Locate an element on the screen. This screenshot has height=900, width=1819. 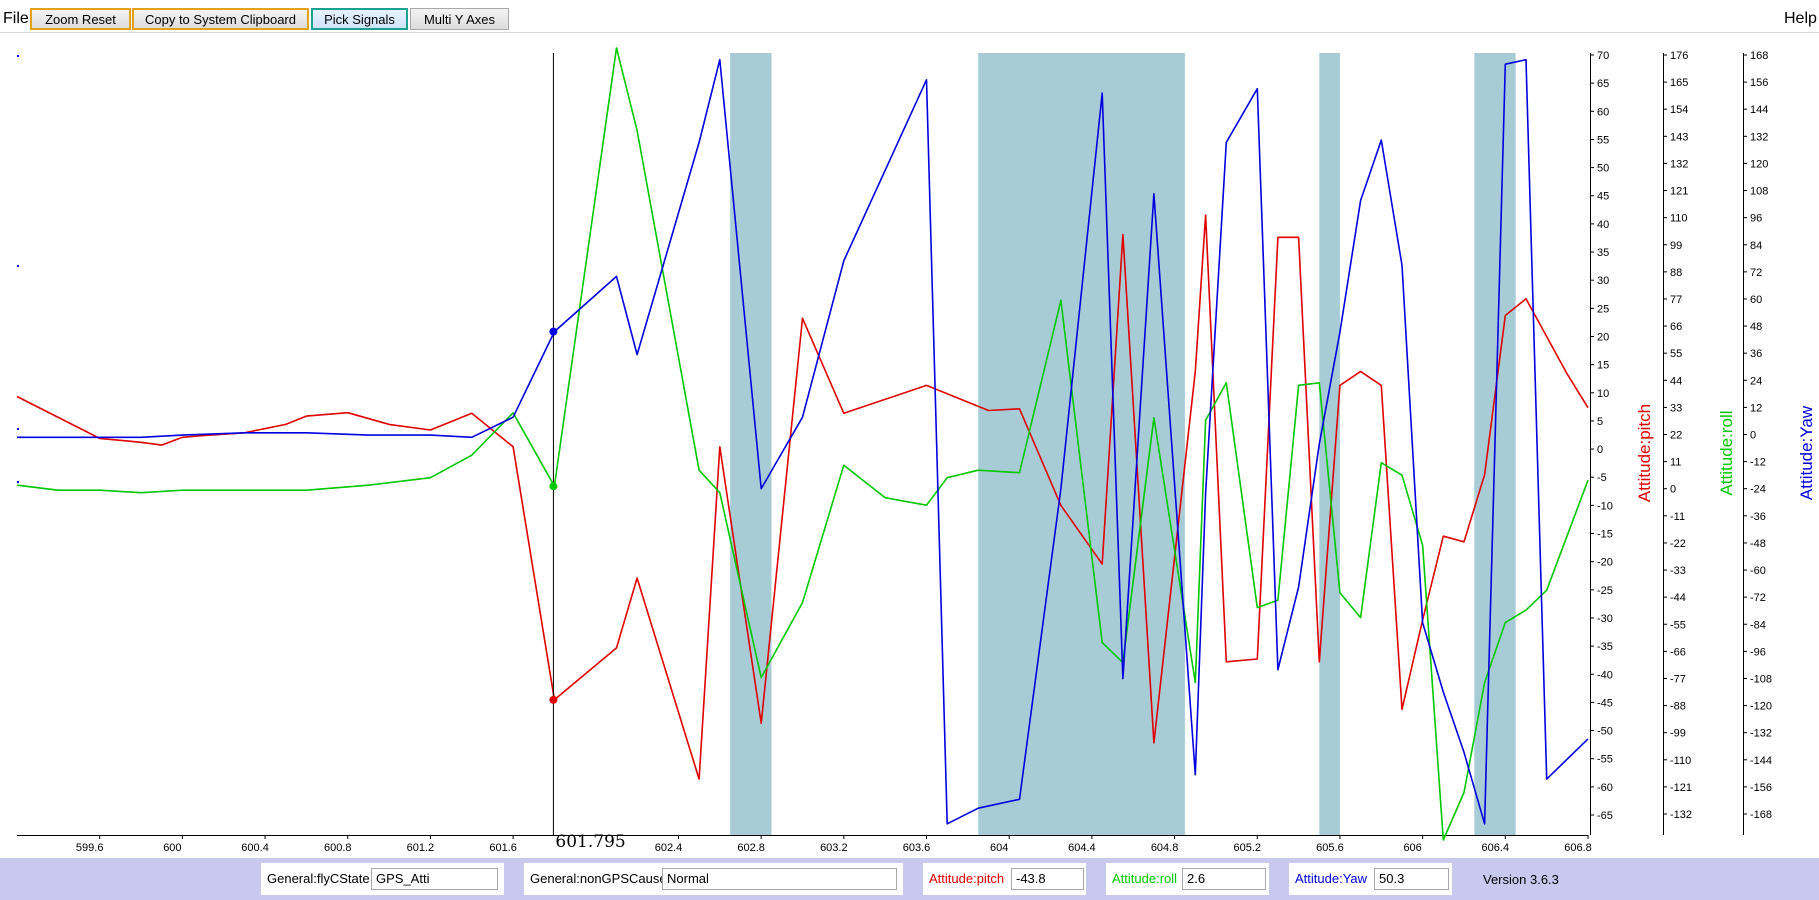
y-tick-label: 48 is located at coordinates (1756, 327).